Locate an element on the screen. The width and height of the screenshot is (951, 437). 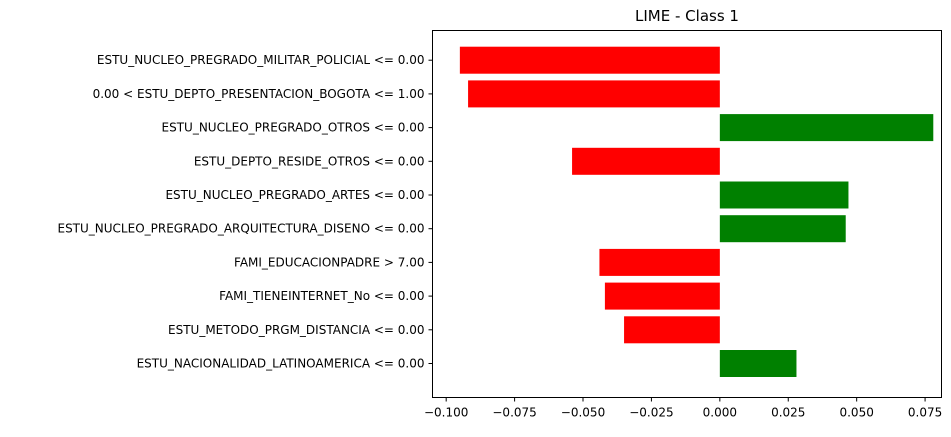
y-tick-label-9: ESTU_NACIONALIDAD_LATINOAMERICA <= 0.00 is located at coordinates (281, 364).